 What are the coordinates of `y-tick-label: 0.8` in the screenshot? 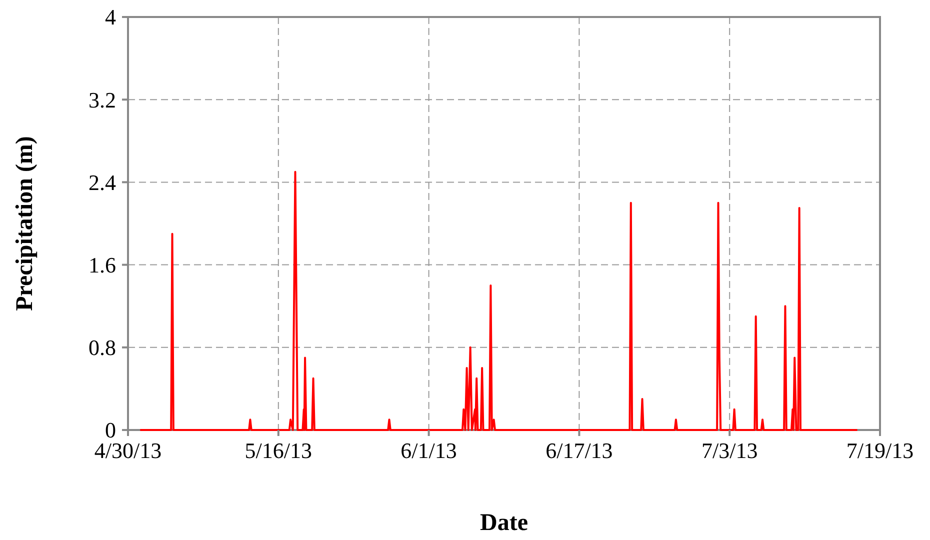 It's located at (102, 347).